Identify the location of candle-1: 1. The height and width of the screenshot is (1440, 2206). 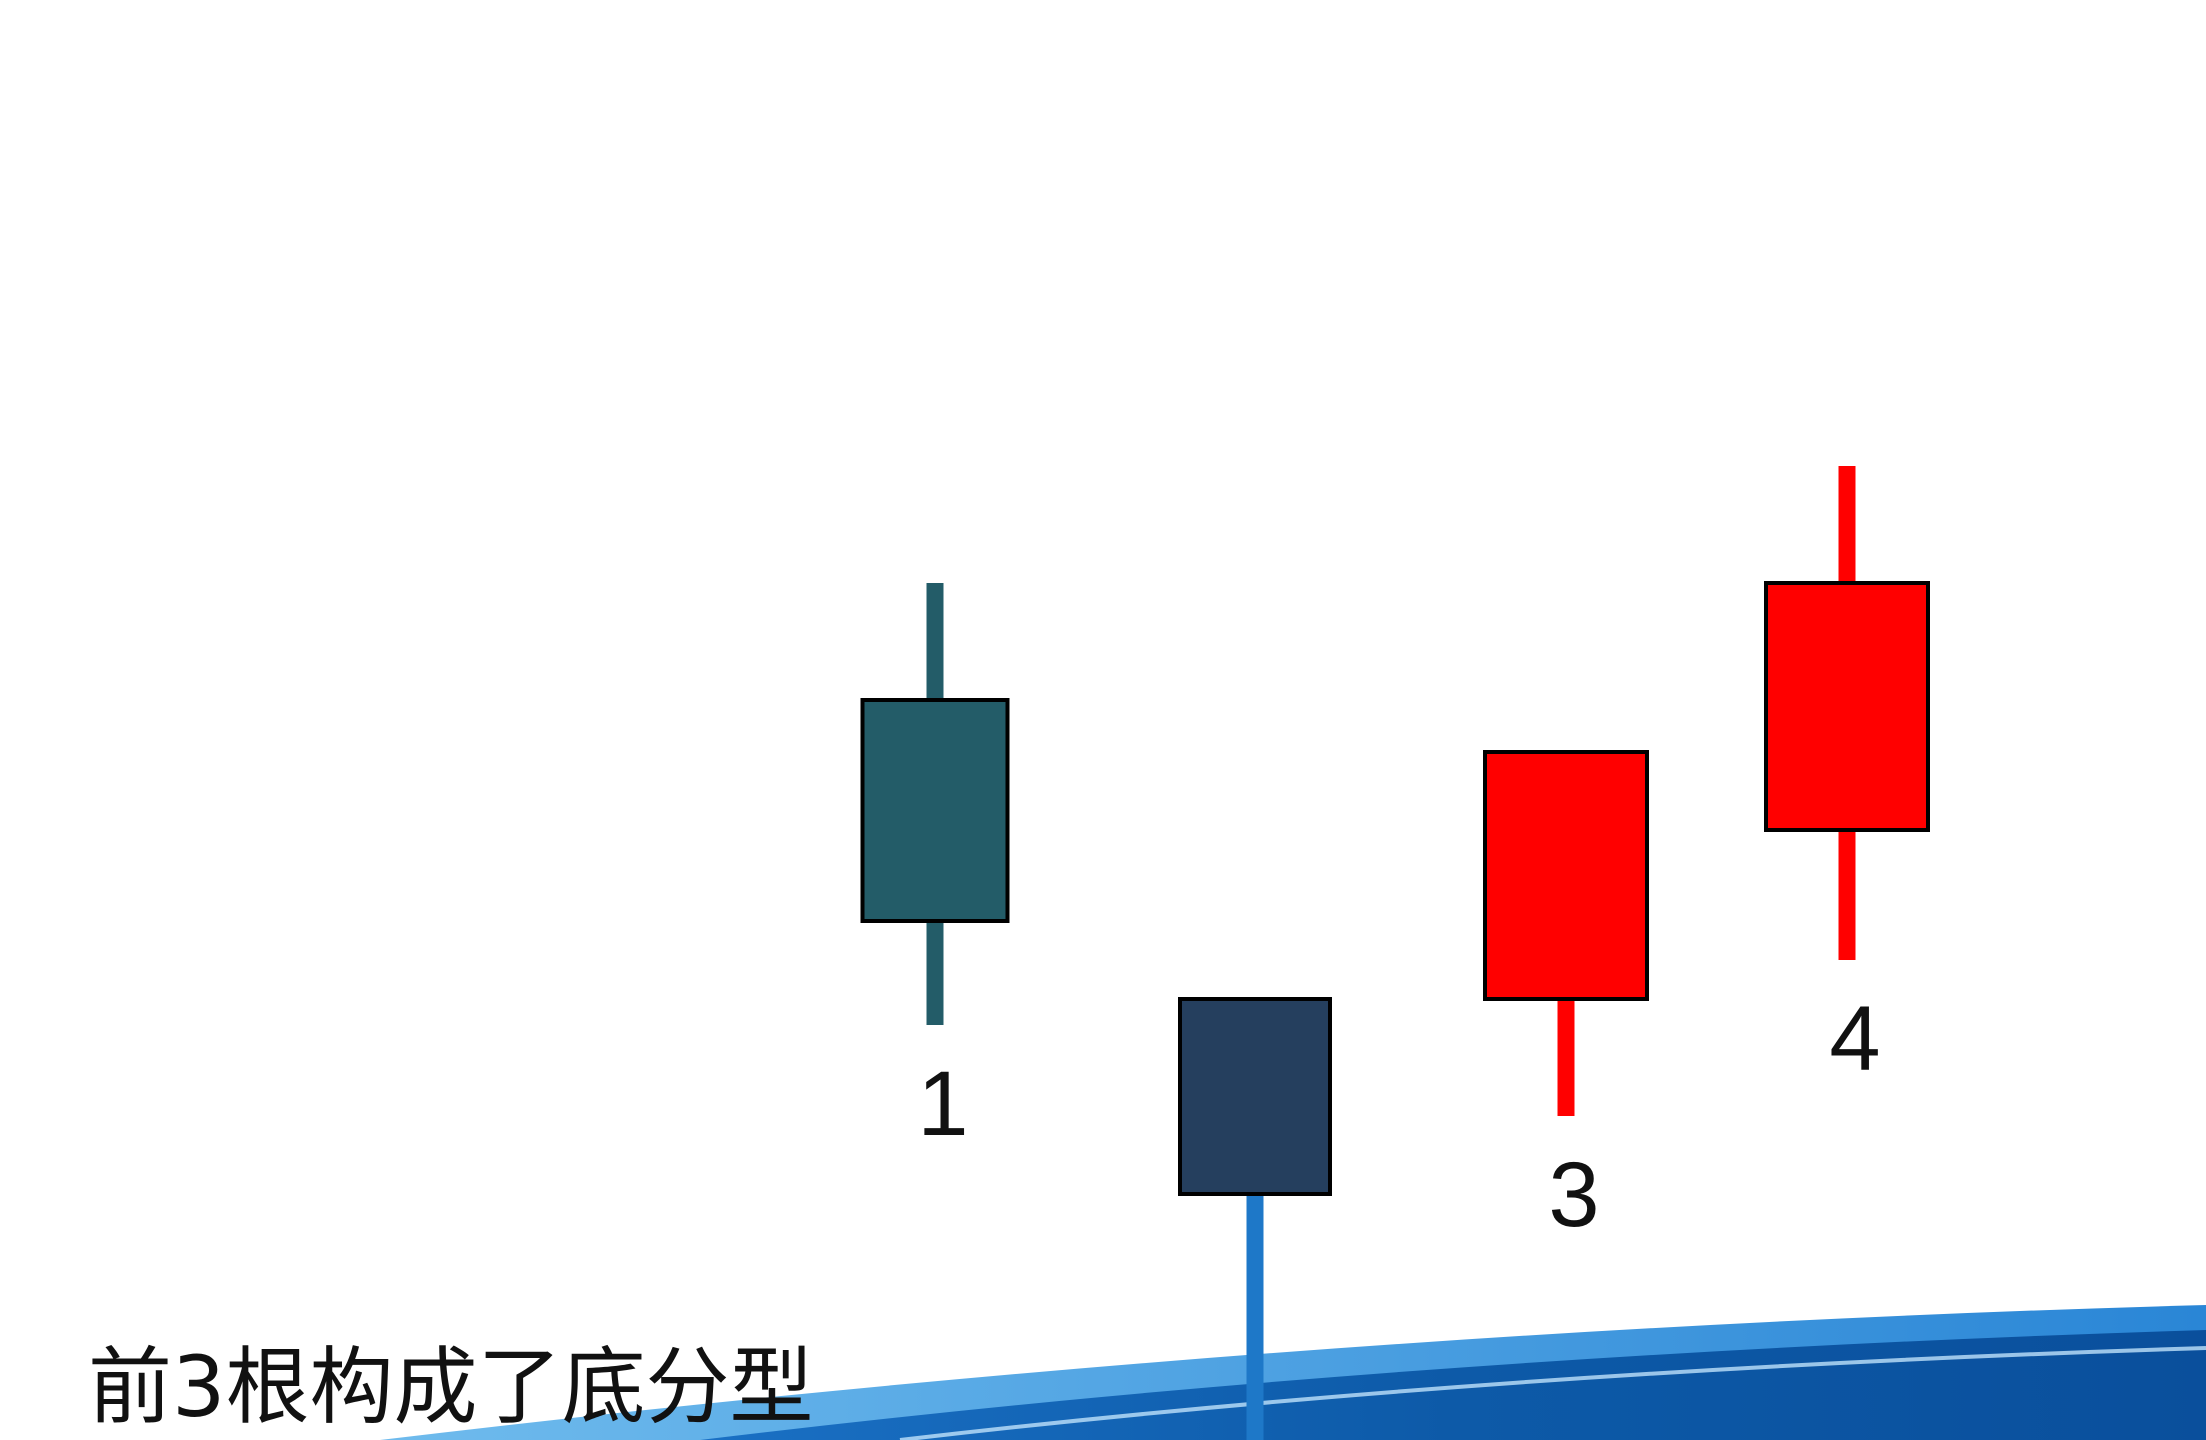
(935, 869).